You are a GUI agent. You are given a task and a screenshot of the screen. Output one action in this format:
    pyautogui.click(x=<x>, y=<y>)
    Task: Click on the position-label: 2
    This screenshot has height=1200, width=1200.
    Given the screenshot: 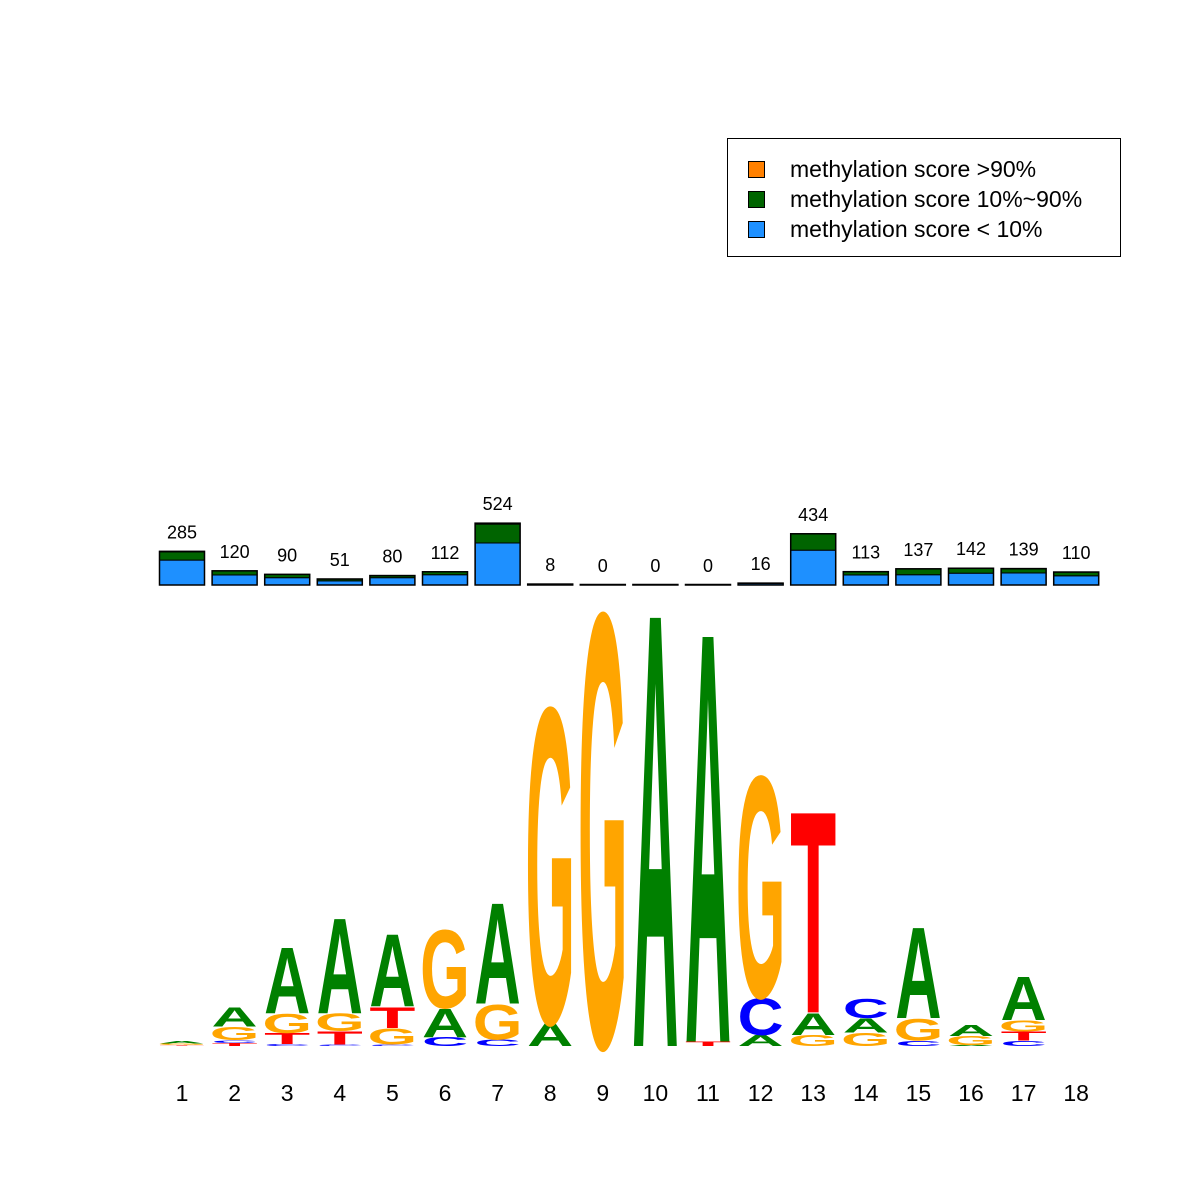 What is the action you would take?
    pyautogui.click(x=234, y=1093)
    